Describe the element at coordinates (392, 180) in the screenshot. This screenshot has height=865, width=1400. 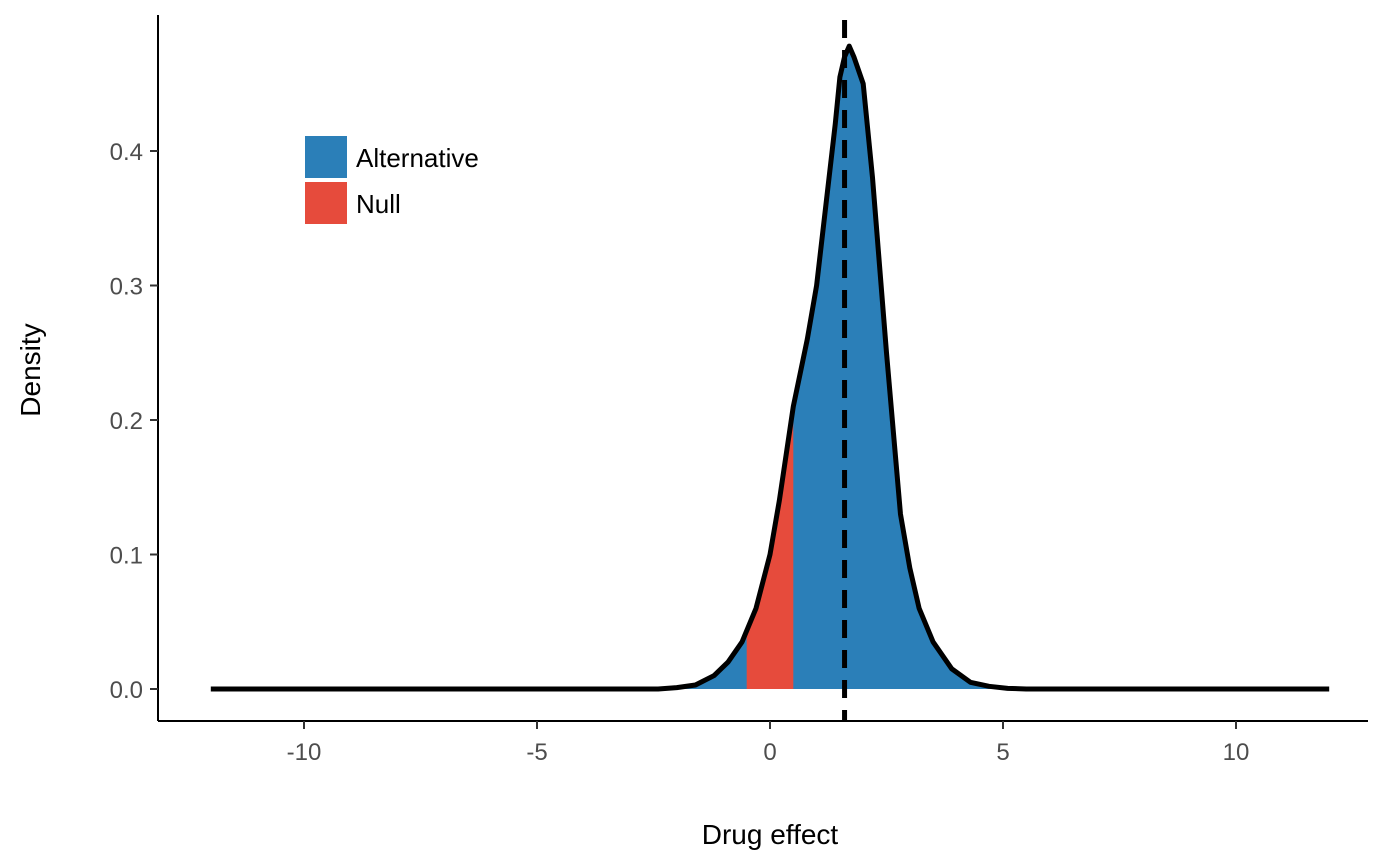
I see `legend: Alternative Null` at that location.